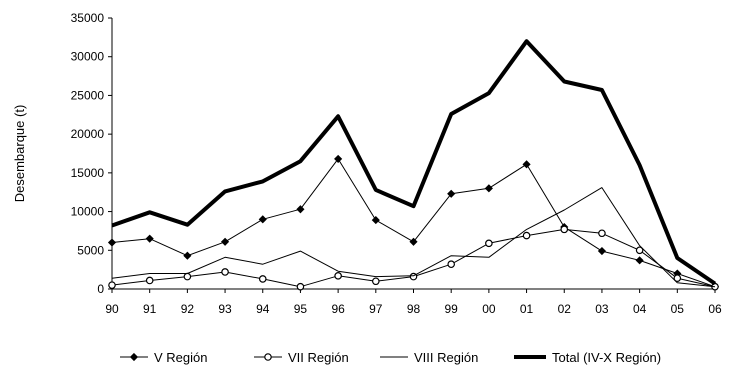 Image resolution: width=732 pixels, height=379 pixels. I want to click on x-tick-label: 92, so click(188, 309).